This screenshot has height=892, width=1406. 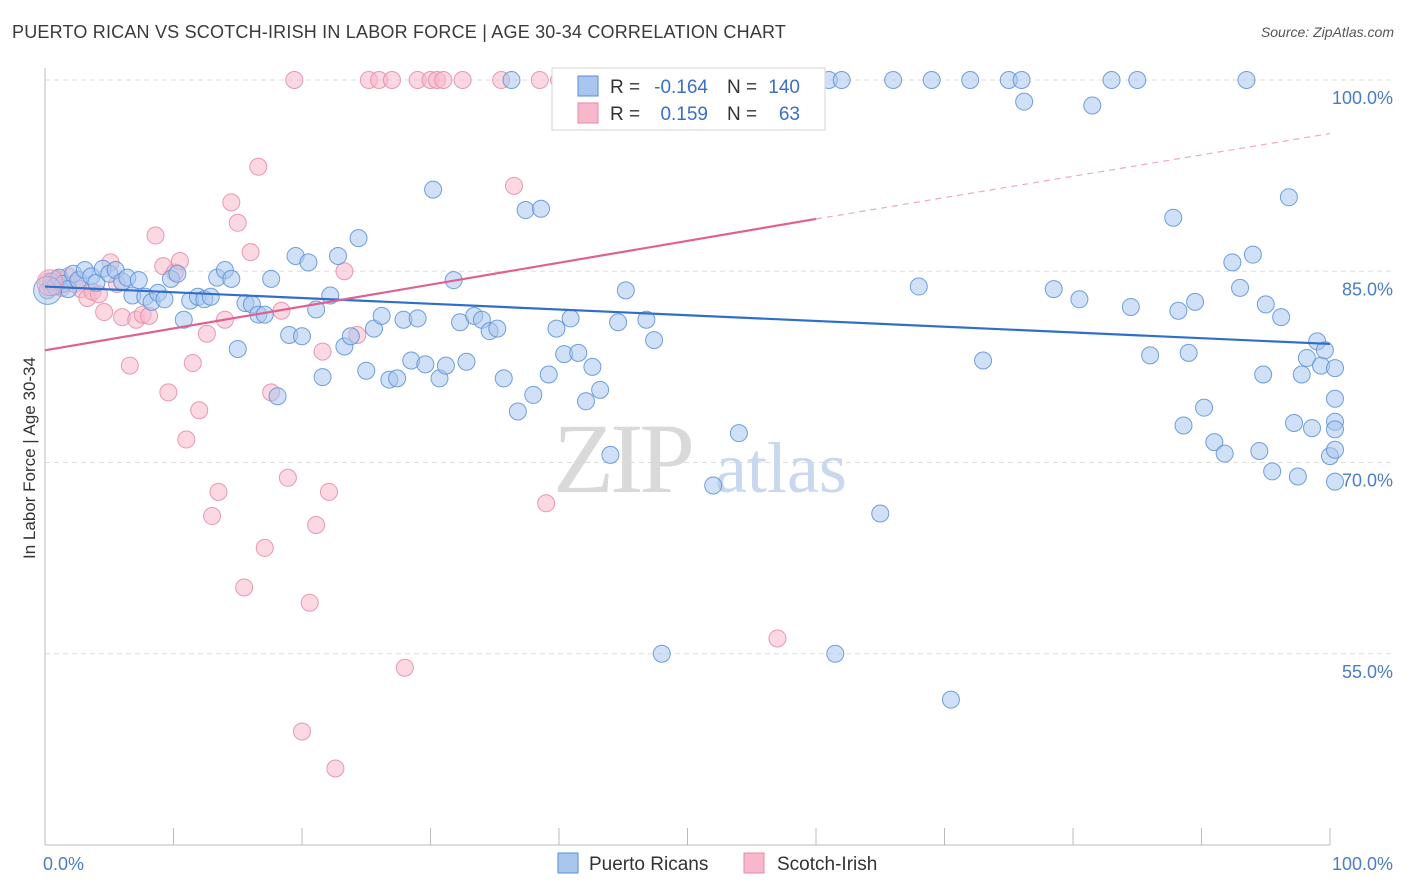 I want to click on watermark: ZIP atlas, so click(x=700, y=458).